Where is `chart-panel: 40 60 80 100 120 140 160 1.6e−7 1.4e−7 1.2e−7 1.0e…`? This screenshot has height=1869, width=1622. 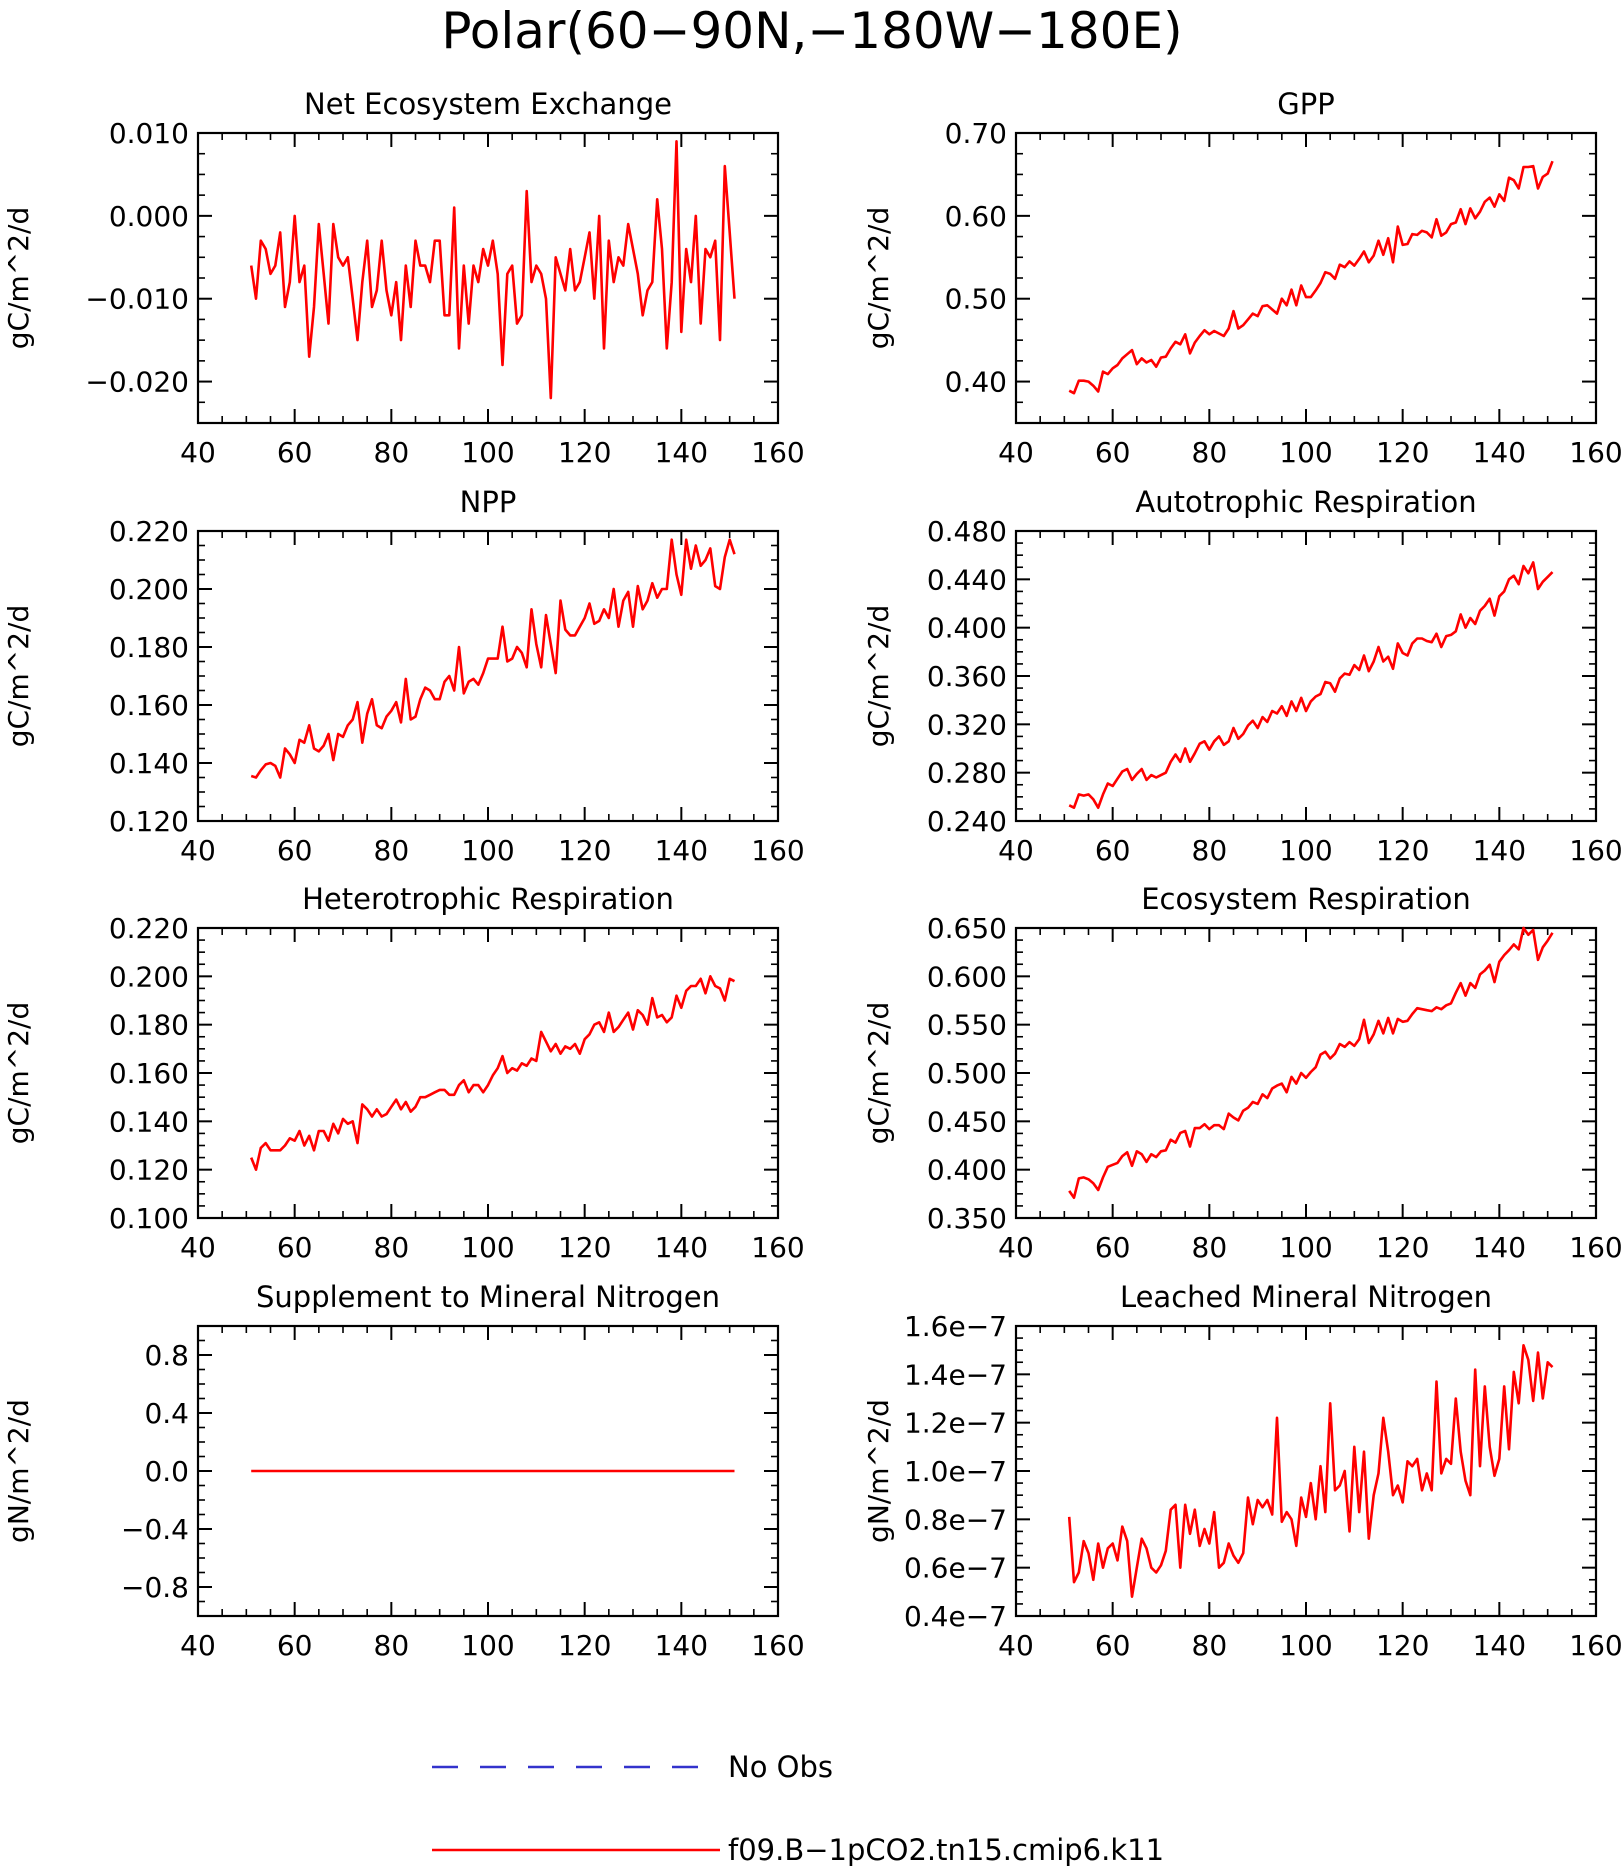
chart-panel: 40 60 80 100 120 140 160 1.6e−7 1.4e−7 1.2e−7 1.0e… is located at coordinates (1242, 1471).